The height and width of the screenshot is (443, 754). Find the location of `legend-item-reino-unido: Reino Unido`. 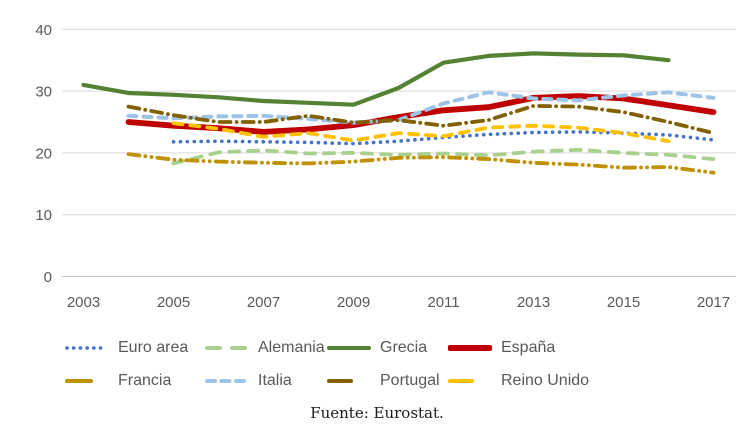

legend-item-reino-unido: Reino Unido is located at coordinates (518, 381).